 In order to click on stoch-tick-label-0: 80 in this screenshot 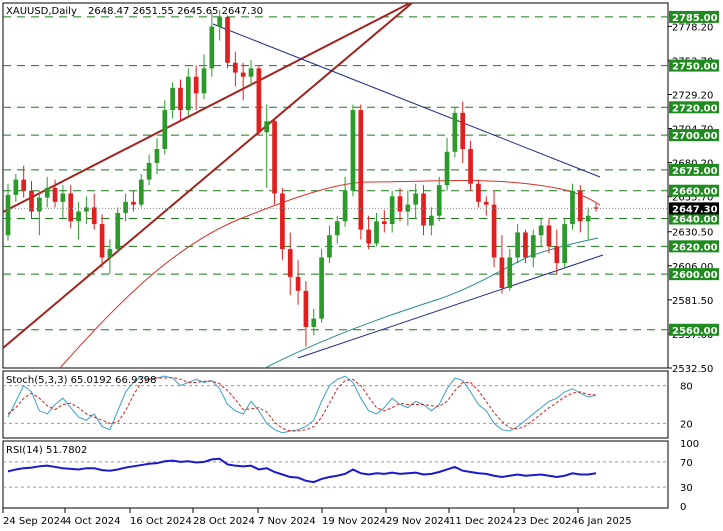, I will do `click(686, 387)`.